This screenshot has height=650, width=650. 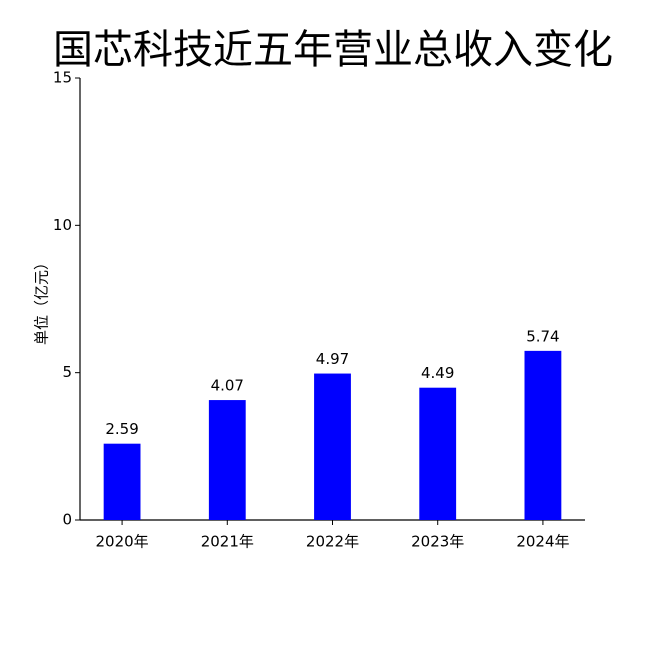 I want to click on x-tick-label: 2020年, so click(x=121, y=542).